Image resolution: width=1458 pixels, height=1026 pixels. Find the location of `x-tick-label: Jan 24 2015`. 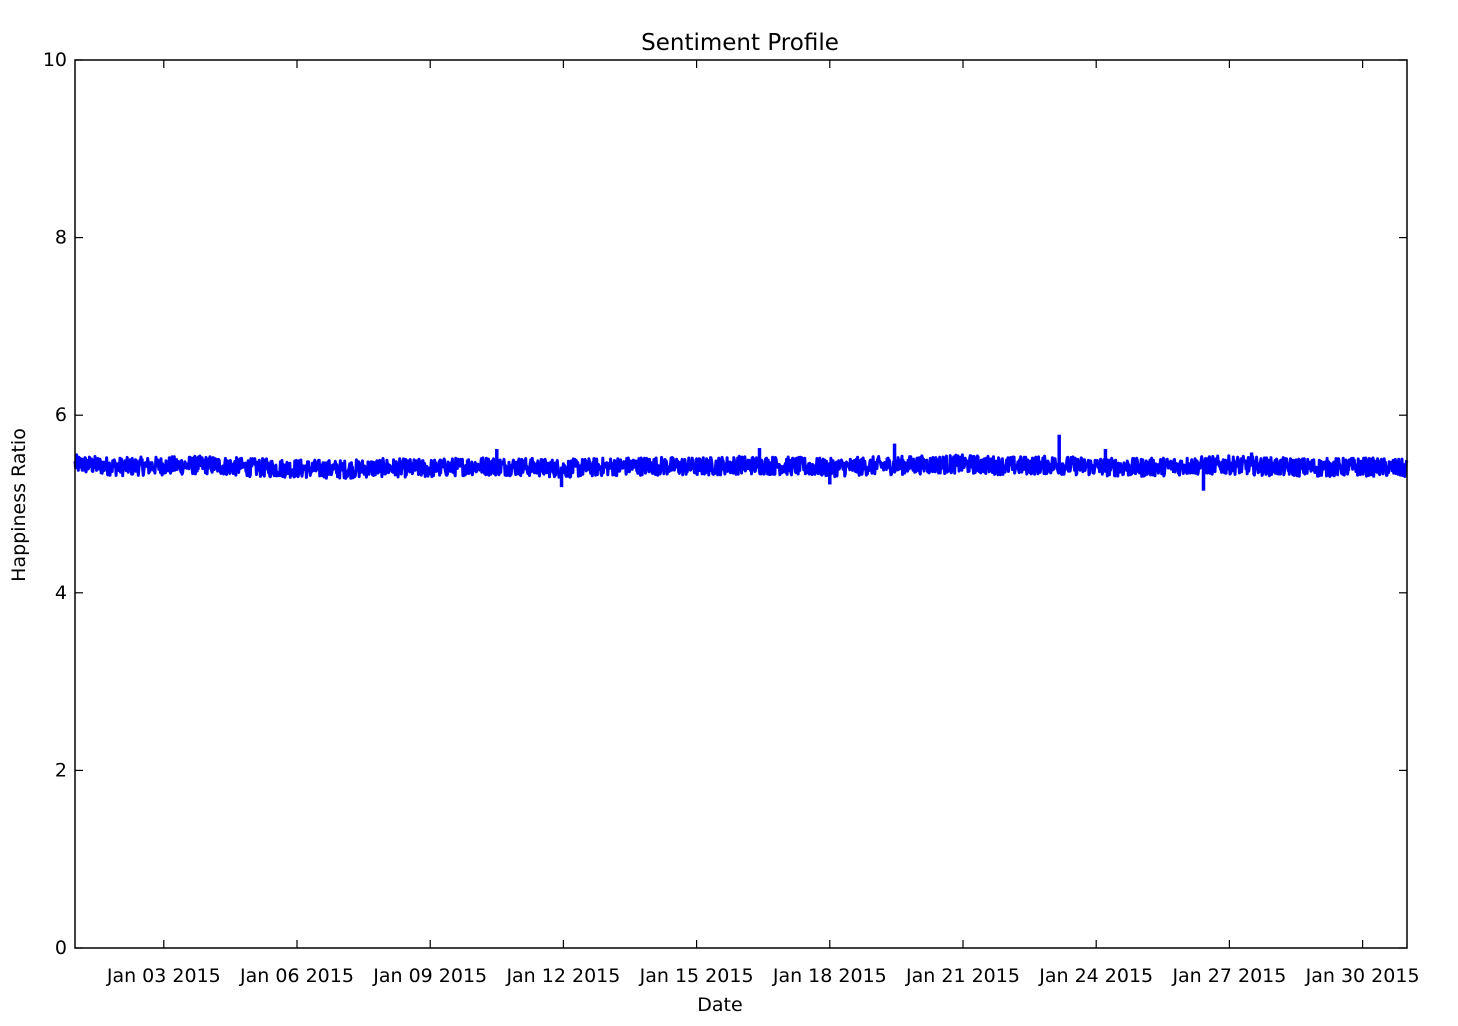

x-tick-label: Jan 24 2015 is located at coordinates (1095, 976).